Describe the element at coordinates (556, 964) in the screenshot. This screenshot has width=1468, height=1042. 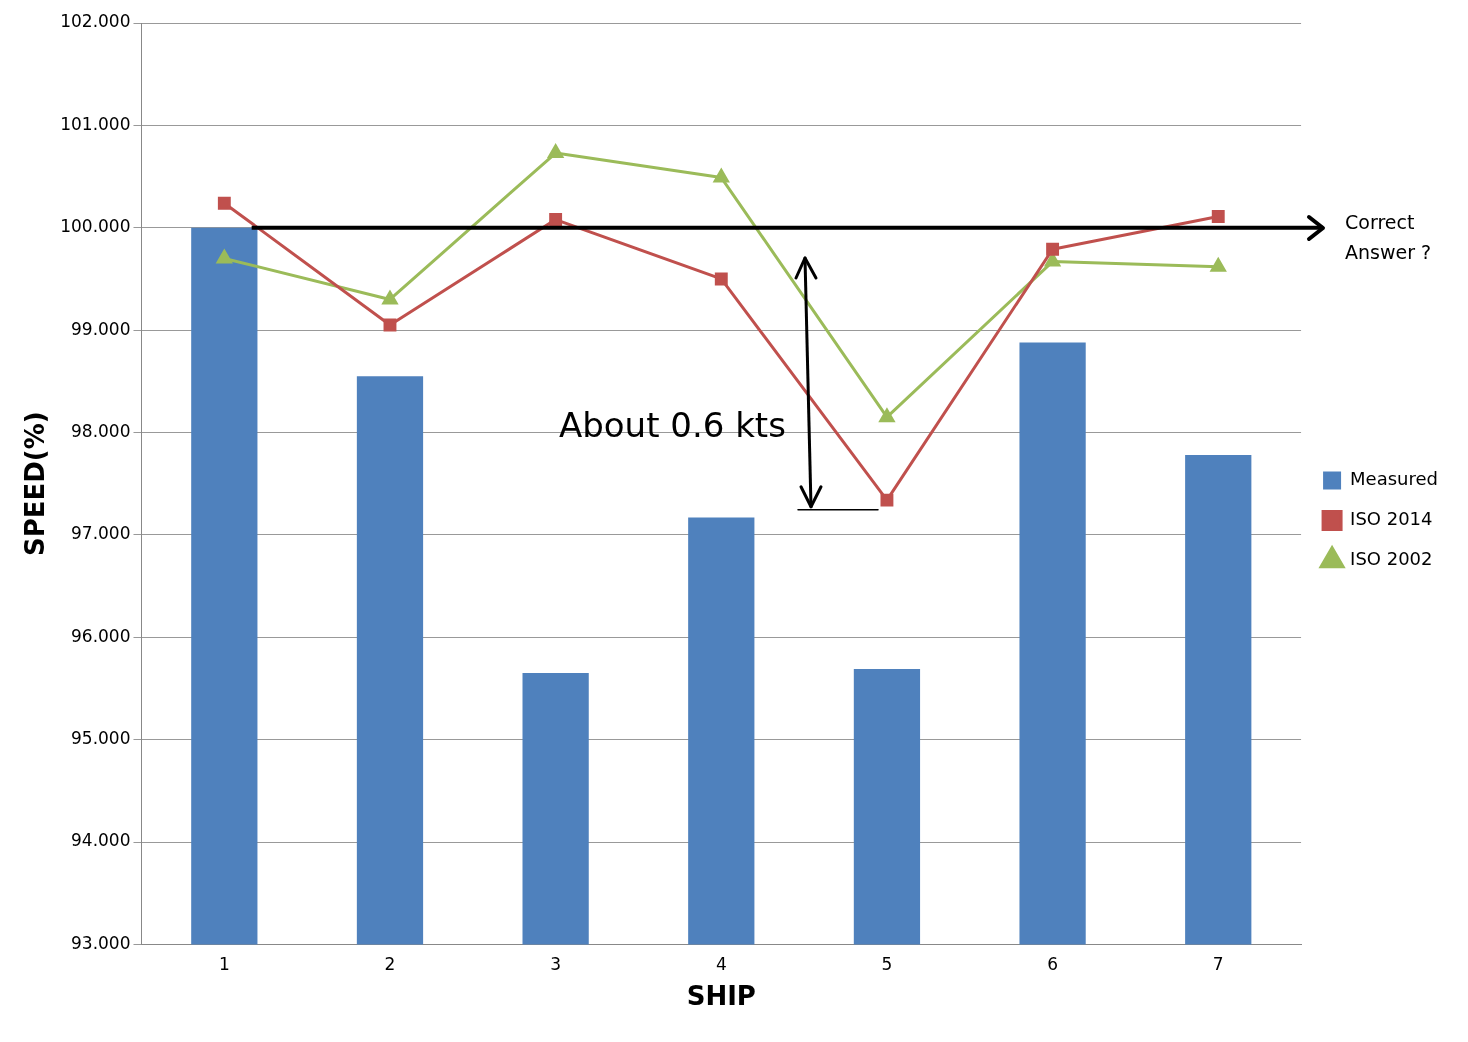
I see `x-tick-label: 3` at that location.